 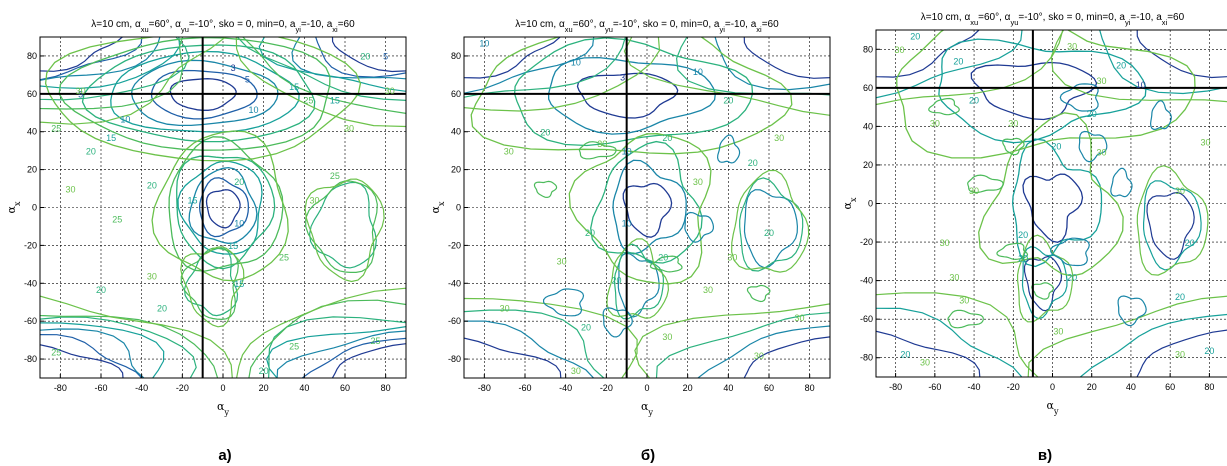 What do you see at coordinates (934, 387) in the screenshot?
I see `x-tick-label: -60` at bounding box center [934, 387].